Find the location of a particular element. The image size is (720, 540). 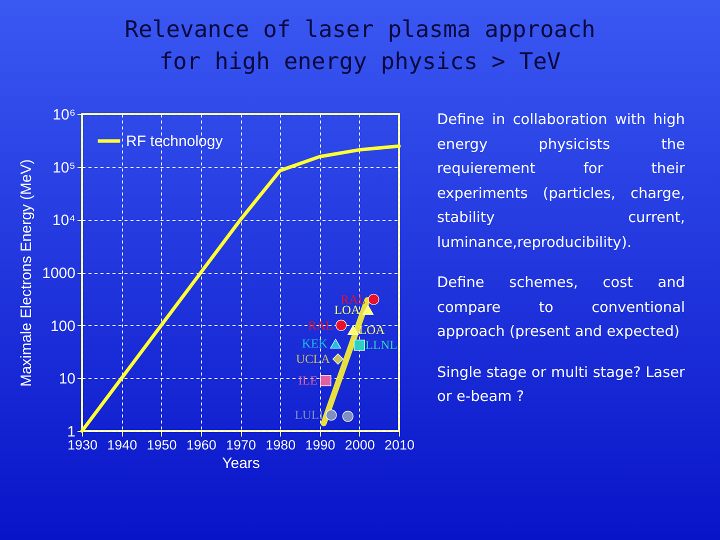

x-tick-label: 1950 is located at coordinates (161, 445).